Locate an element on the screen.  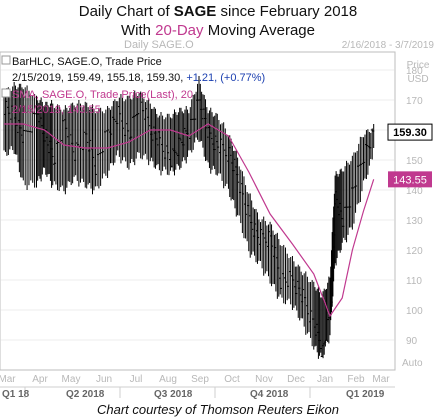
x-quarter-label: Q3 2018 is located at coordinates (173, 394).